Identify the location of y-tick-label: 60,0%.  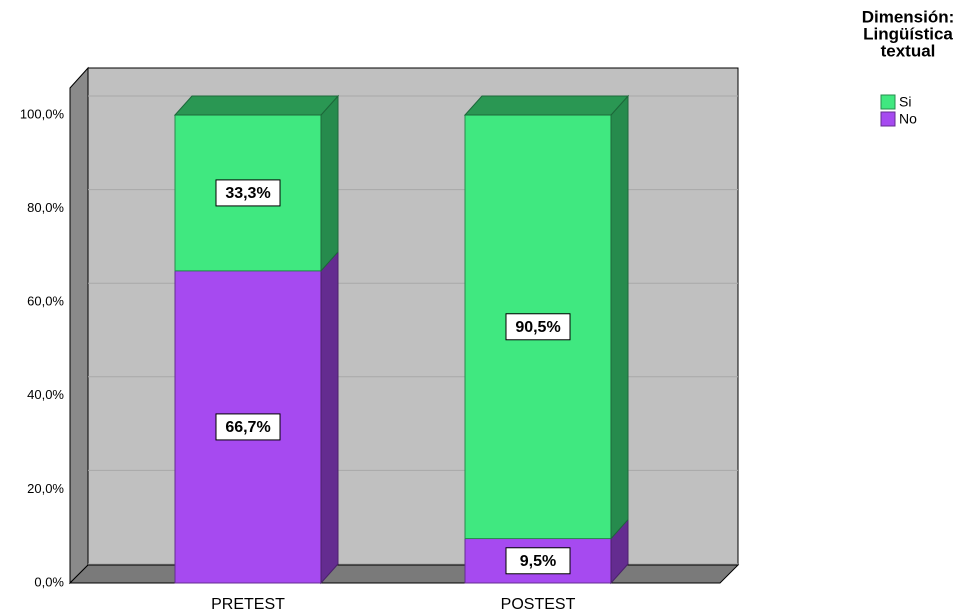
(45, 301).